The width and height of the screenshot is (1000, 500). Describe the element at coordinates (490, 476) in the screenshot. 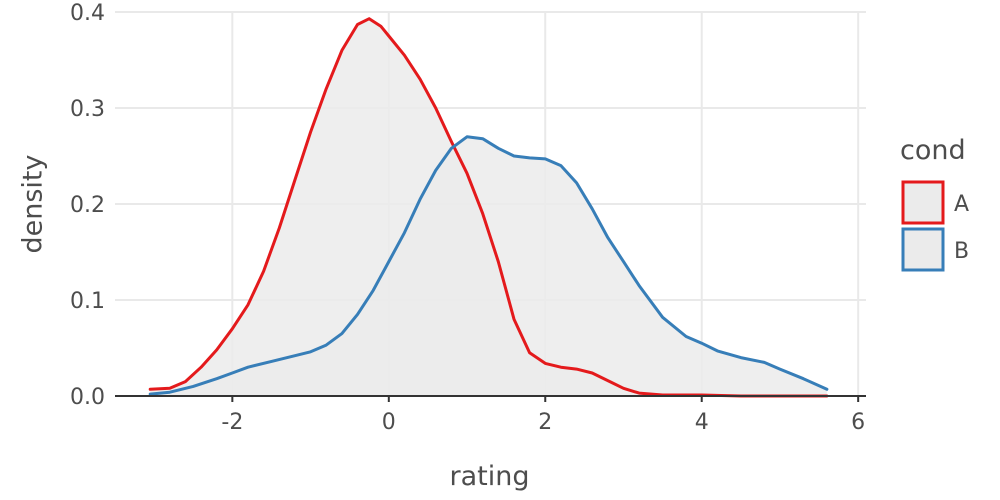

I see `x-axis-title: rating` at that location.